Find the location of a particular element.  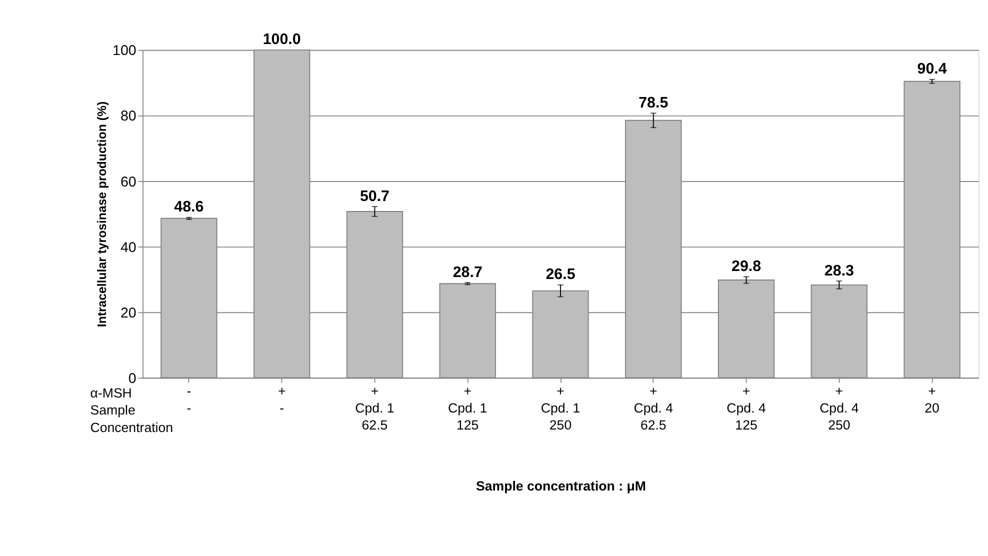

x-tick-label: + - is located at coordinates (282, 399).